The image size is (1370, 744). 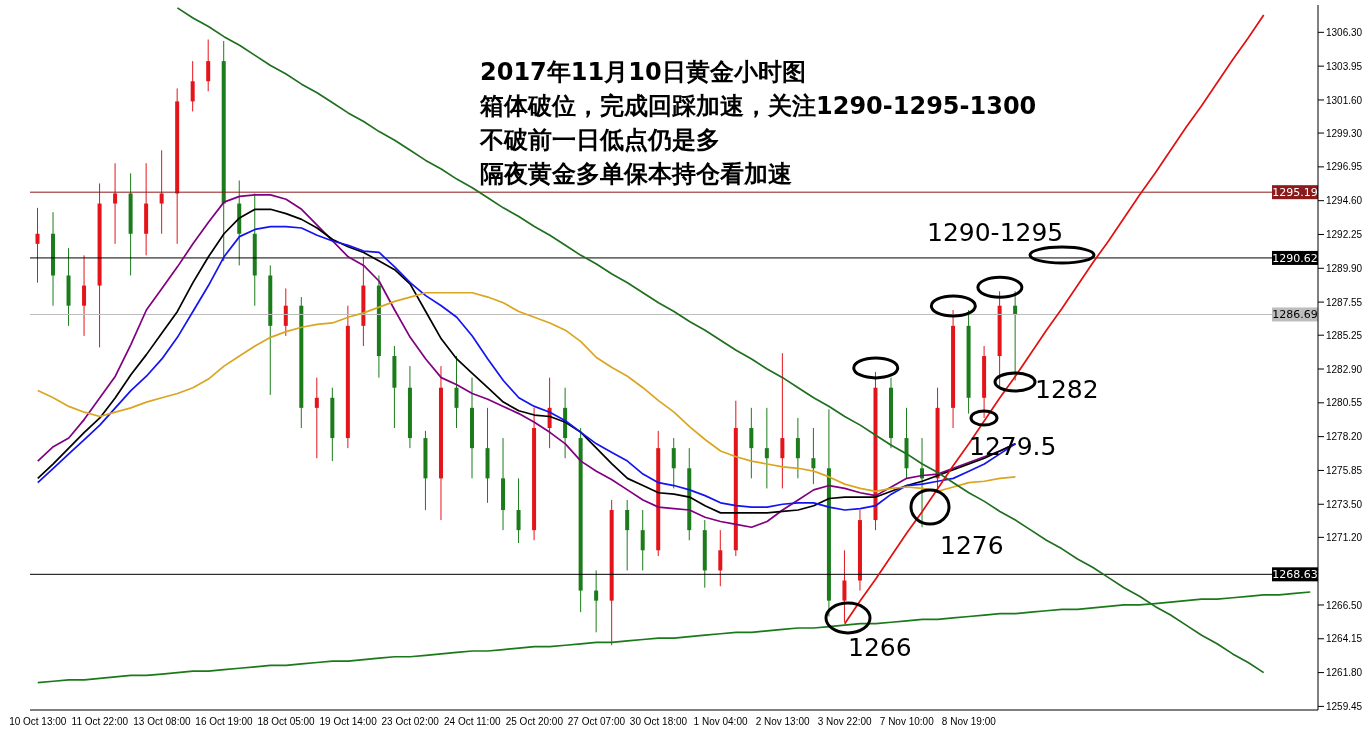 What do you see at coordinates (658, 722) in the screenshot?
I see `x-tick-label: 30 Oct 18:00` at bounding box center [658, 722].